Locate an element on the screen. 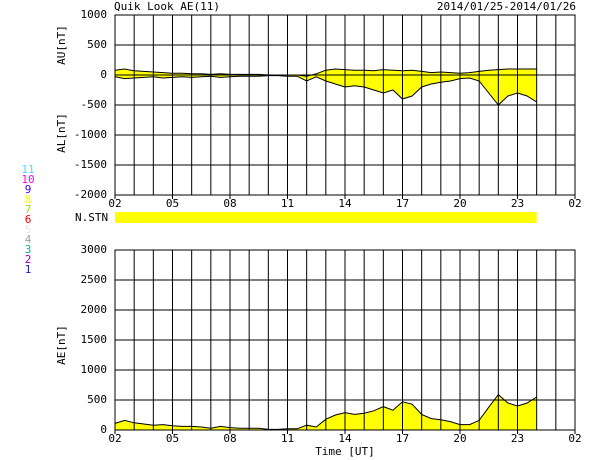 The height and width of the screenshot is (460, 590). station-legend-entry: 3 is located at coordinates (28, 249).